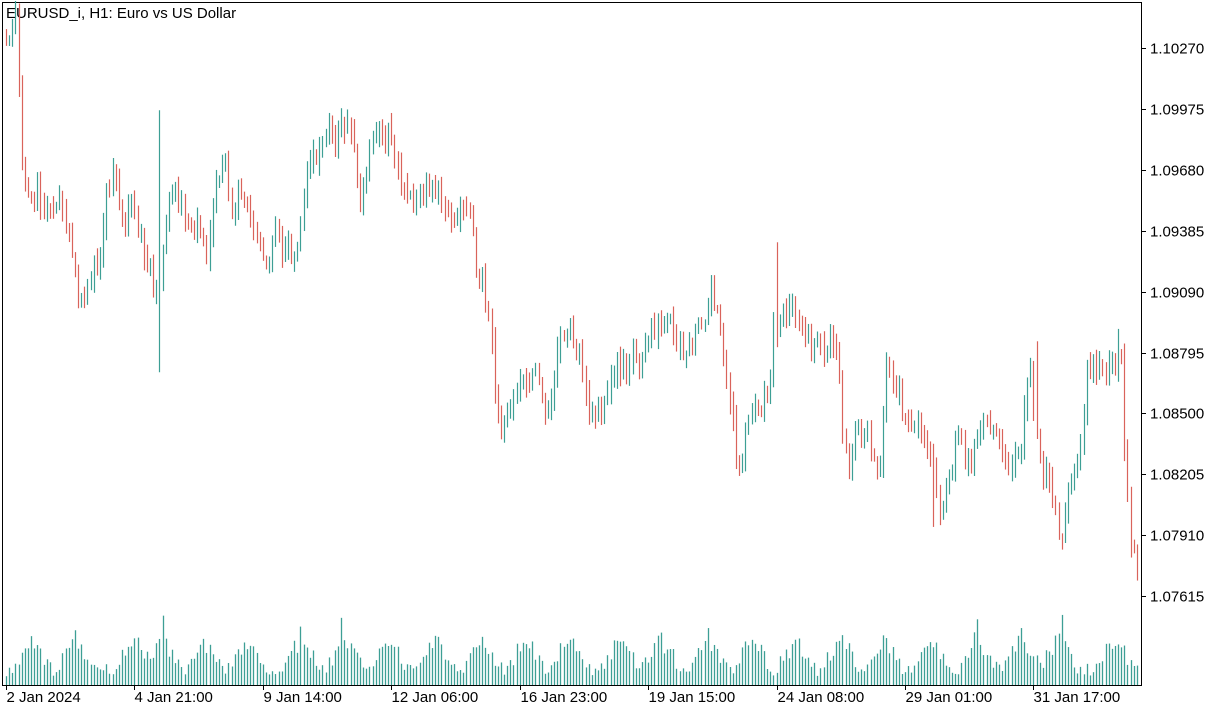 The height and width of the screenshot is (712, 1228). Describe the element at coordinates (1177, 475) in the screenshot. I see `price-tick-label: 1.08205` at that location.